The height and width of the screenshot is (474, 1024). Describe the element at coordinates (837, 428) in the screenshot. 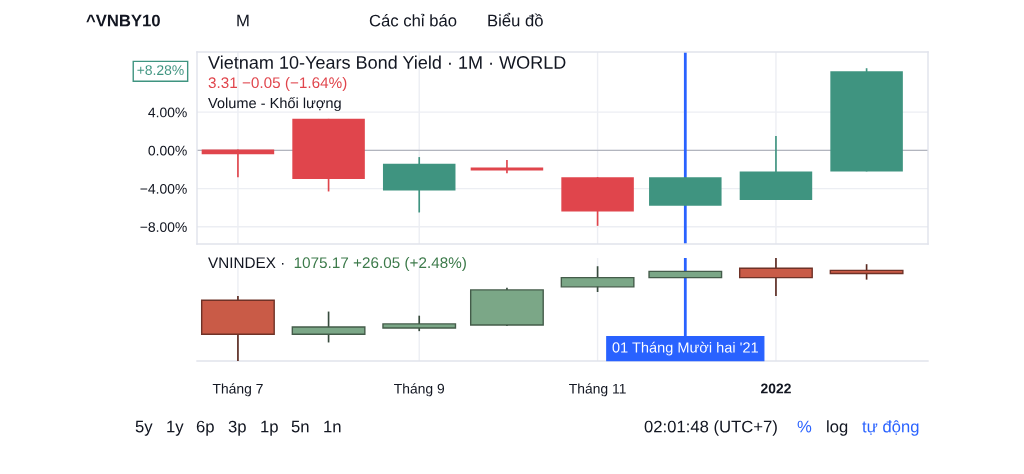

I see `text: log` at that location.